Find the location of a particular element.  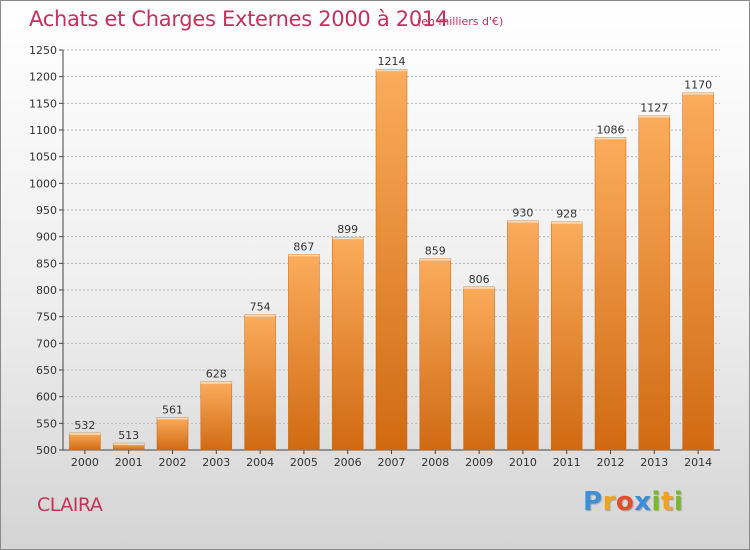

x-tick-label: 2004 is located at coordinates (260, 462).